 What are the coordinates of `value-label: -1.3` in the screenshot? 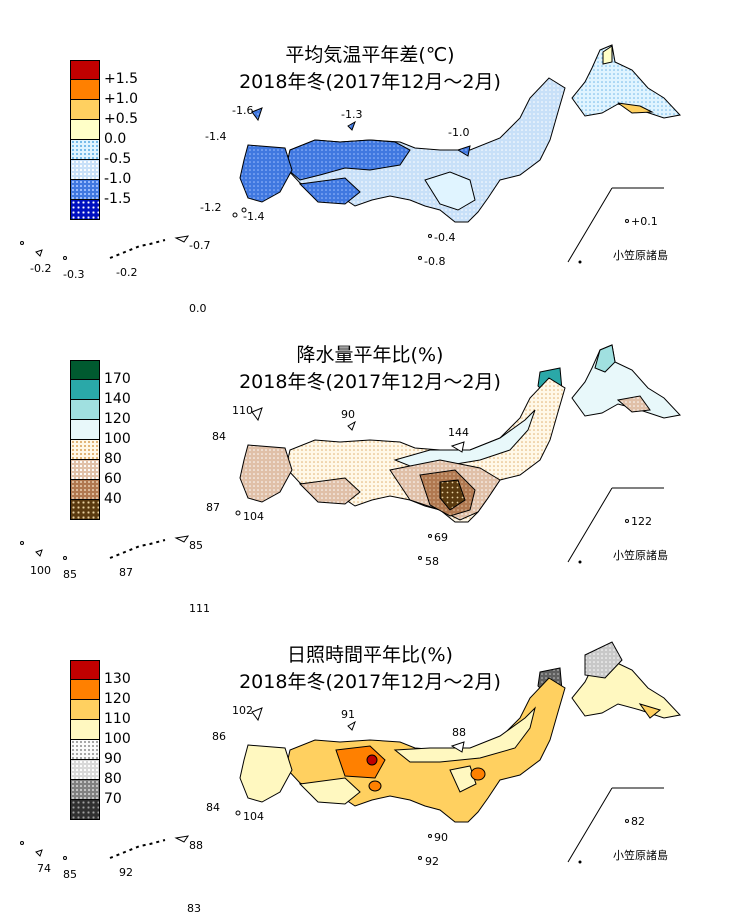 It's located at (352, 114).